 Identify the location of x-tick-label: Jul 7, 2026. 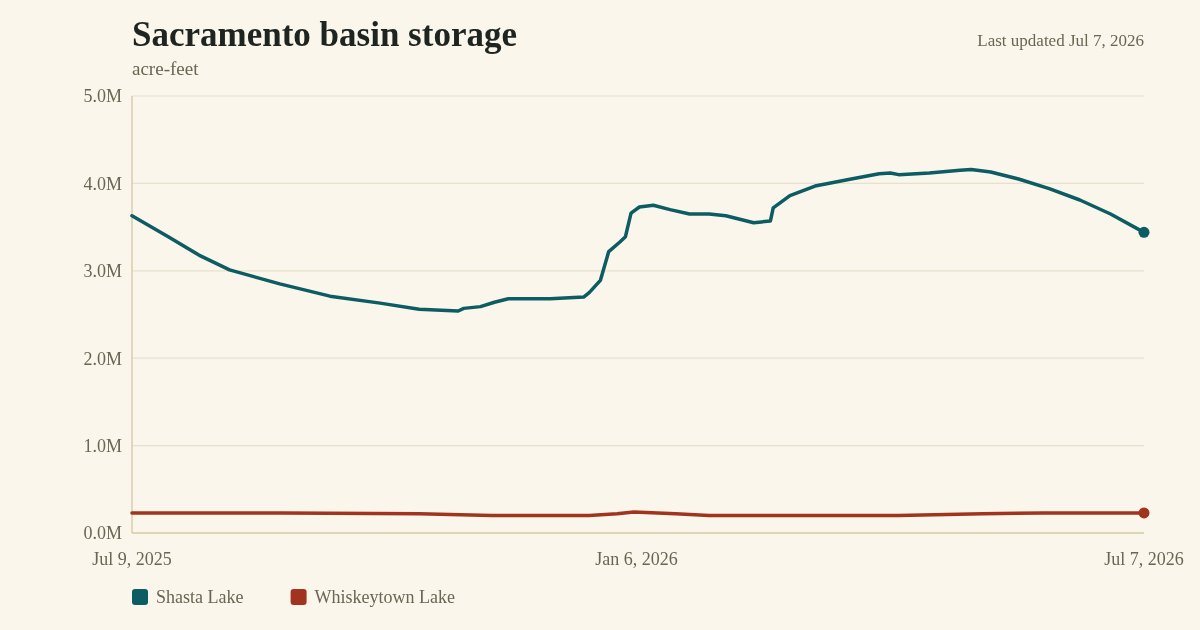
(1144, 559).